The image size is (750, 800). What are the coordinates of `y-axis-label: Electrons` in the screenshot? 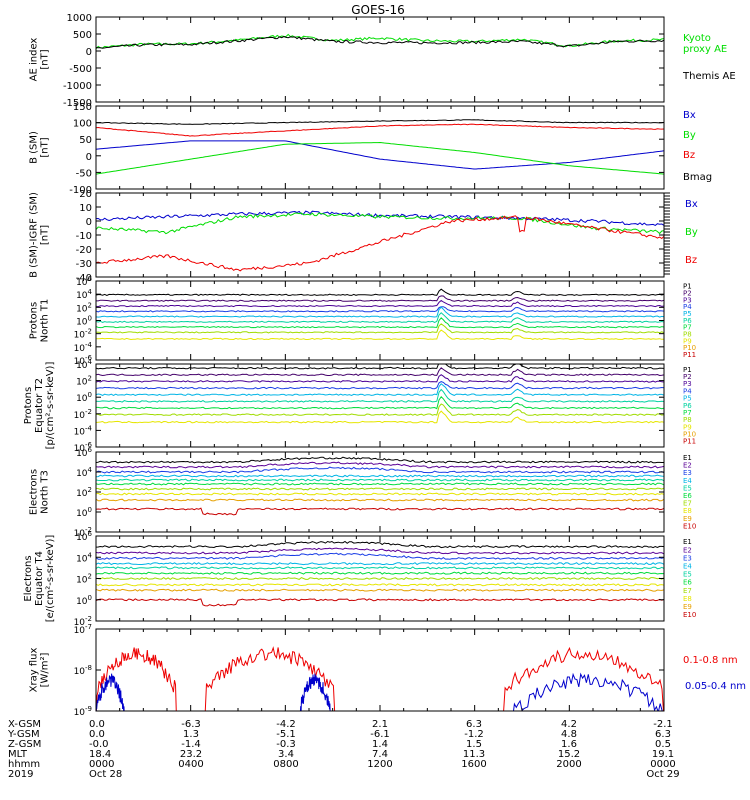 It's located at (28, 578).